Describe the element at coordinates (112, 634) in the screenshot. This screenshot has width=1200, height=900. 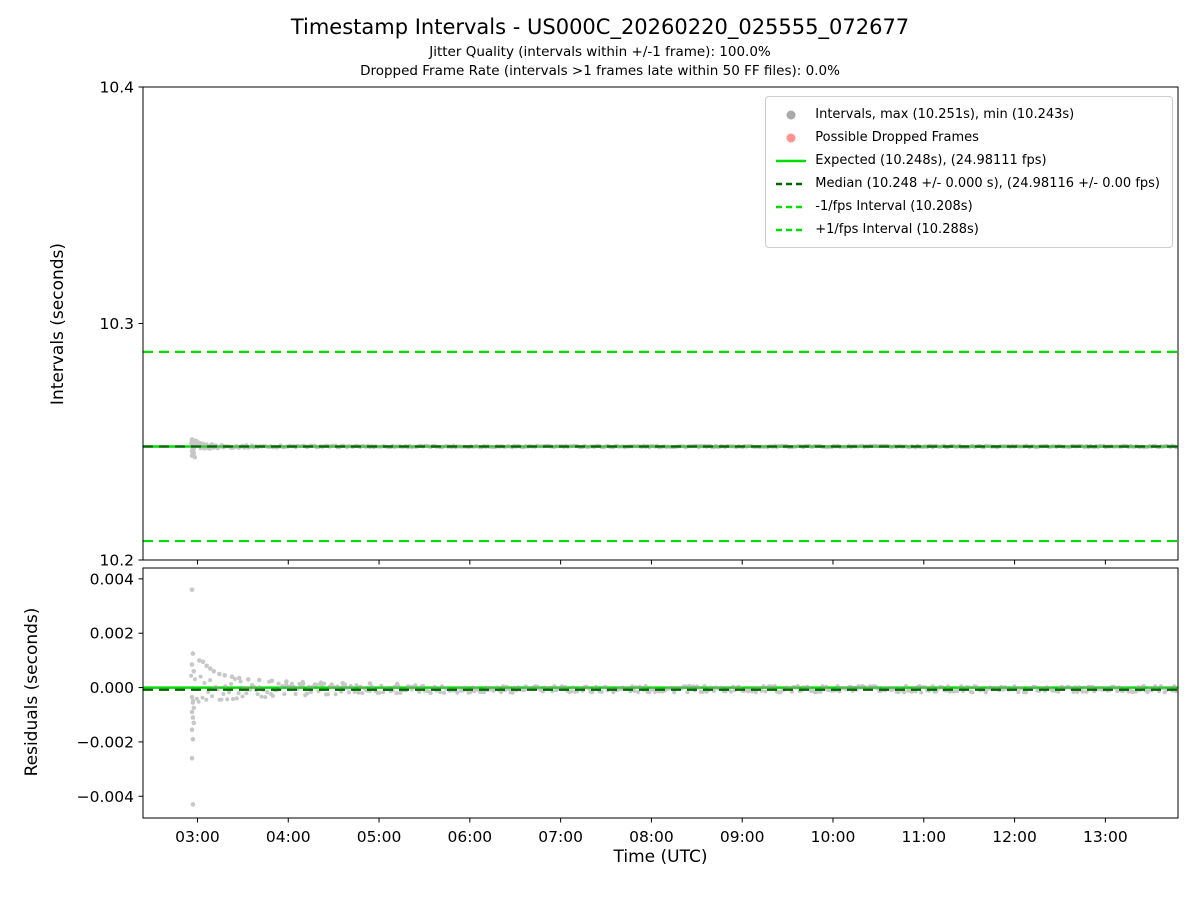
I see `y-tick-label: 0.002` at that location.